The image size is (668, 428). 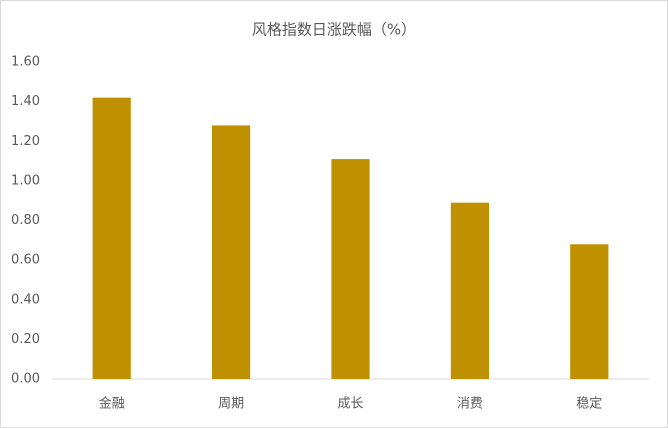 I want to click on y-tick-label: 0.40, so click(x=25, y=299).